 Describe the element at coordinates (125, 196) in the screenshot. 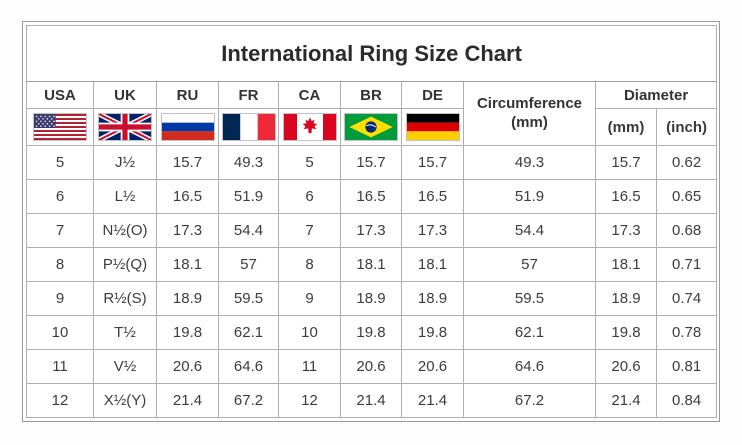

I see `cell: L½` at that location.